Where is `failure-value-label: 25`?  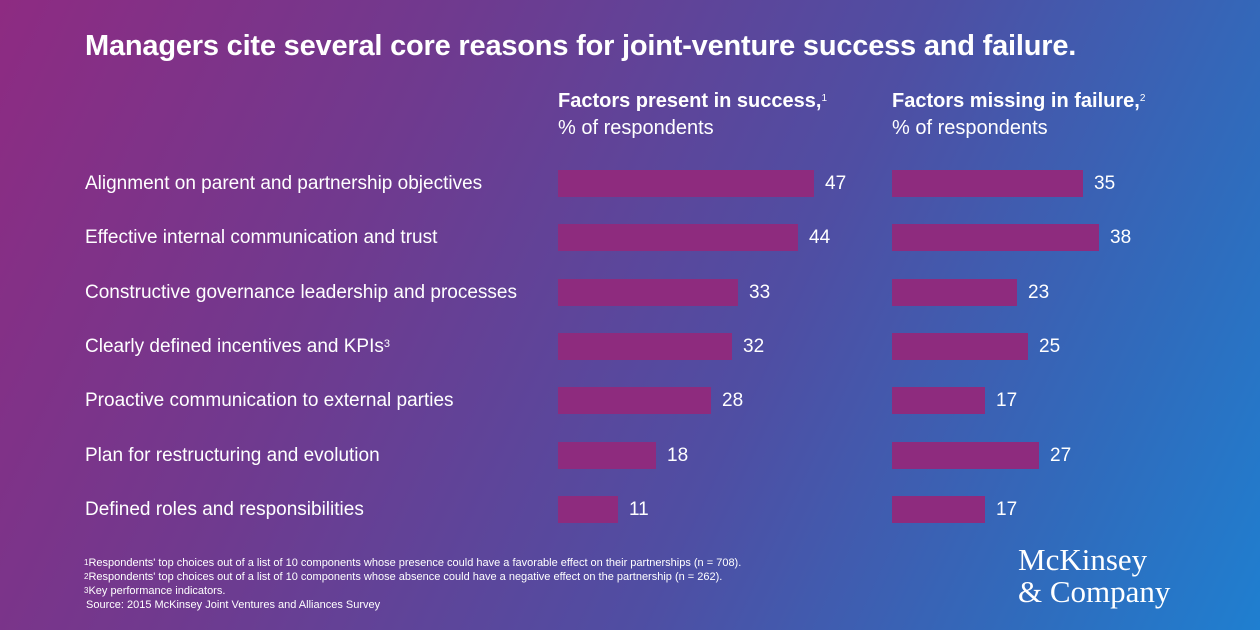
failure-value-label: 25 is located at coordinates (1050, 346).